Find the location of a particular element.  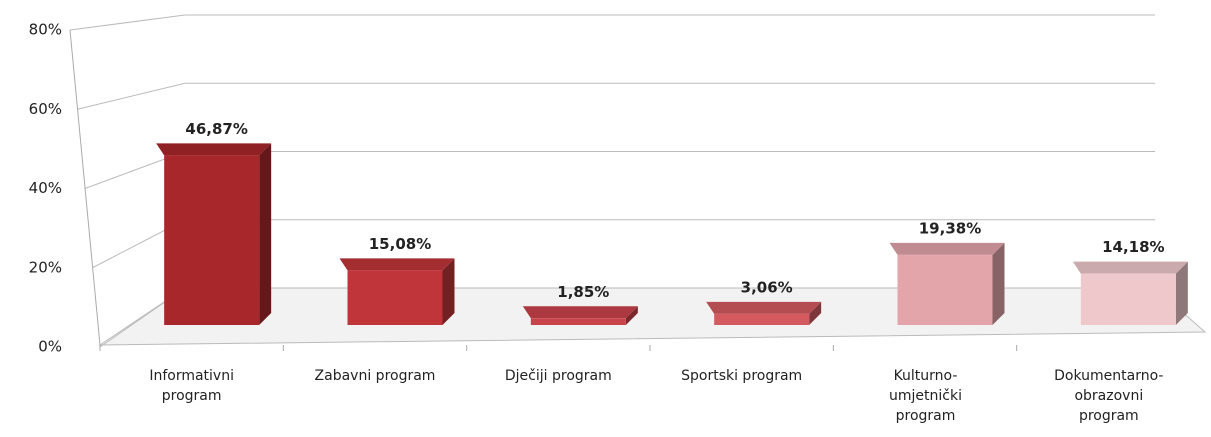

y-tick-label: 40% is located at coordinates (45, 188).